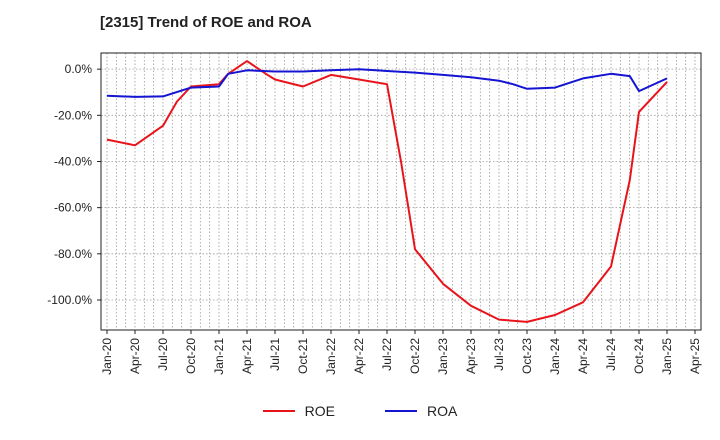 The image size is (720, 440). Describe the element at coordinates (73, 161) in the screenshot. I see `y-tick-label: -40.0%` at that location.